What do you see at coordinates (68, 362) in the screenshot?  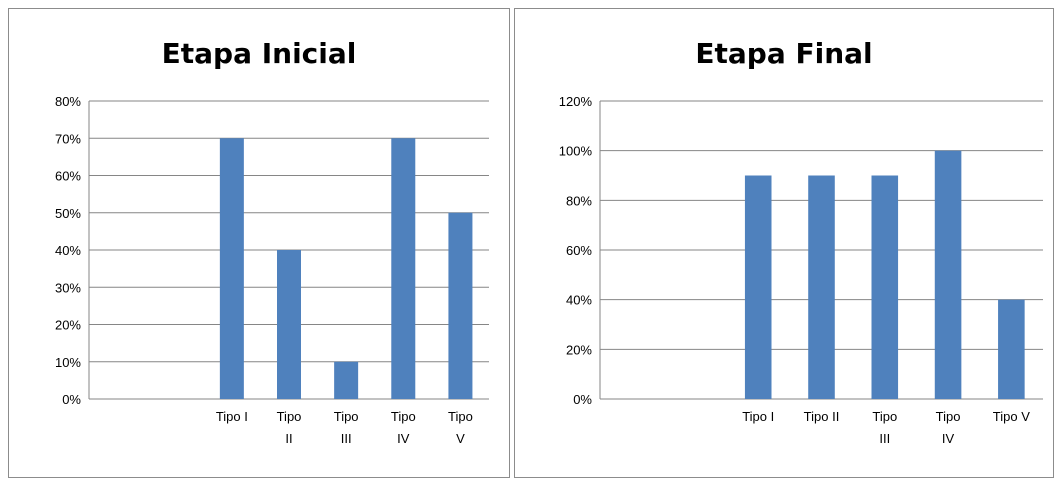 I see `y-tick-label: 10%` at bounding box center [68, 362].